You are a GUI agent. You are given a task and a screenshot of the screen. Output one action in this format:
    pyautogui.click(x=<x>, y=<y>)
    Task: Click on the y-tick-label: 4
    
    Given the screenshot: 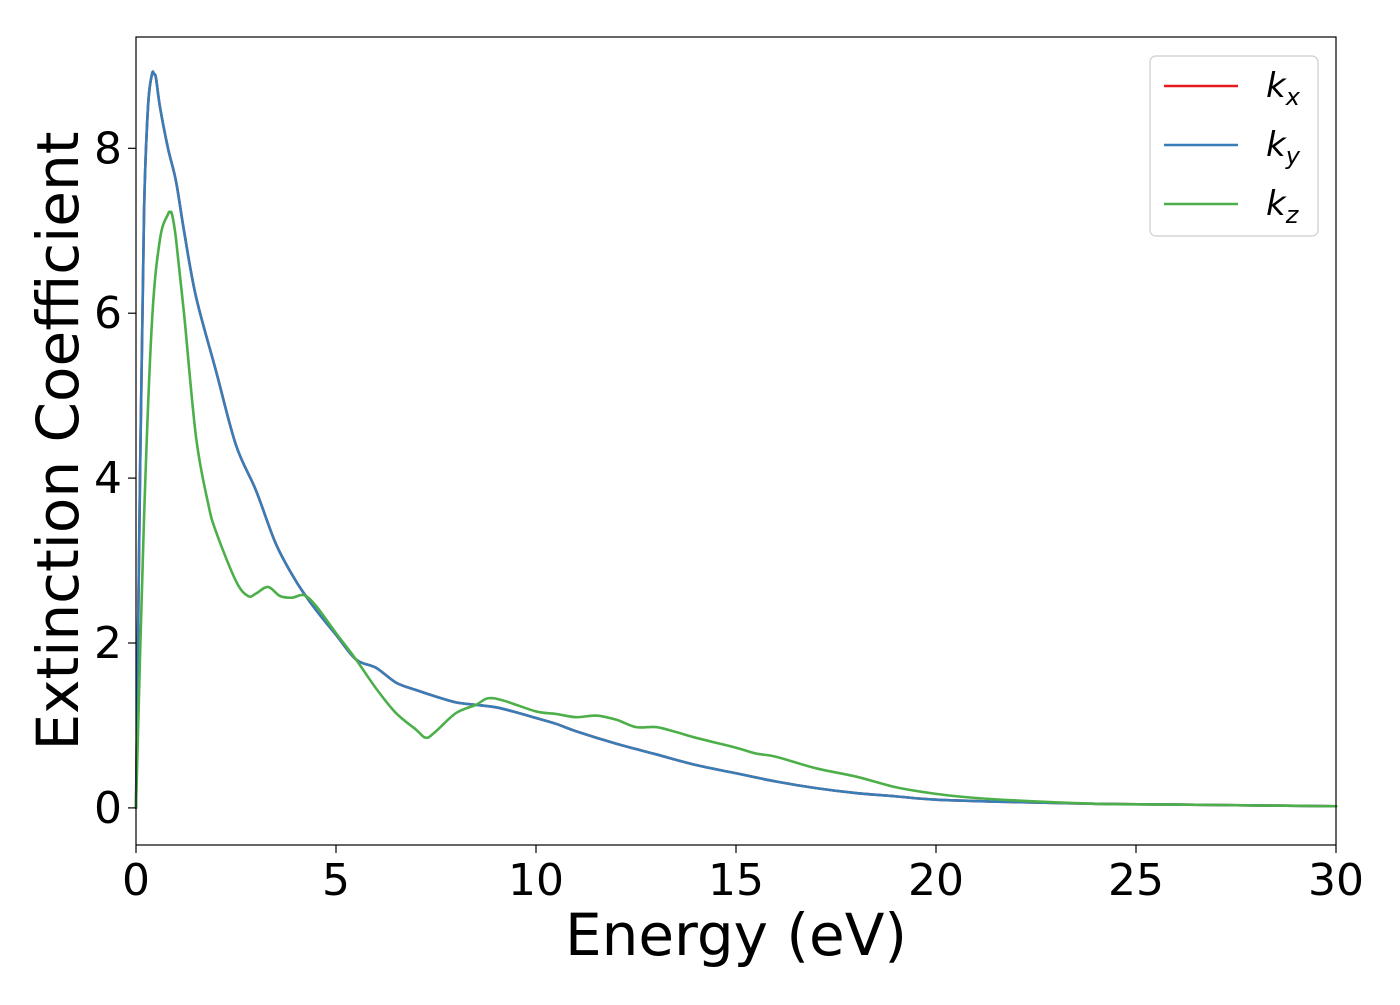 What is the action you would take?
    pyautogui.click(x=108, y=478)
    